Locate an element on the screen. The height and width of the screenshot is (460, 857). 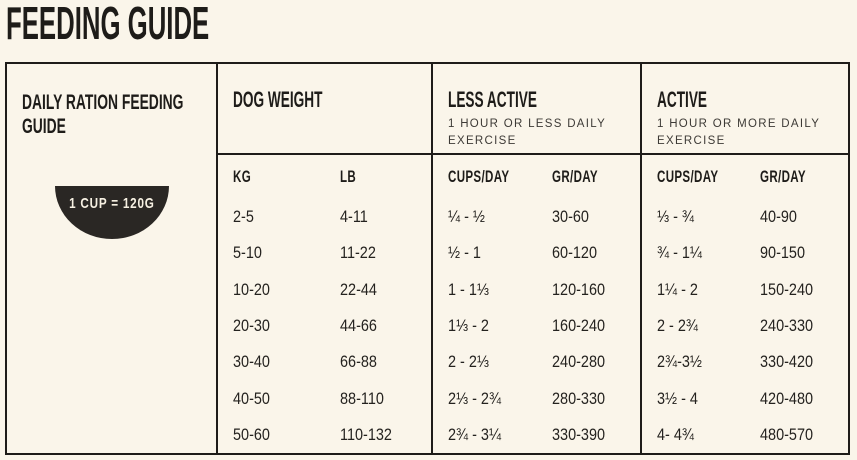
table-cell: 3½ - 4 is located at coordinates (677, 398).